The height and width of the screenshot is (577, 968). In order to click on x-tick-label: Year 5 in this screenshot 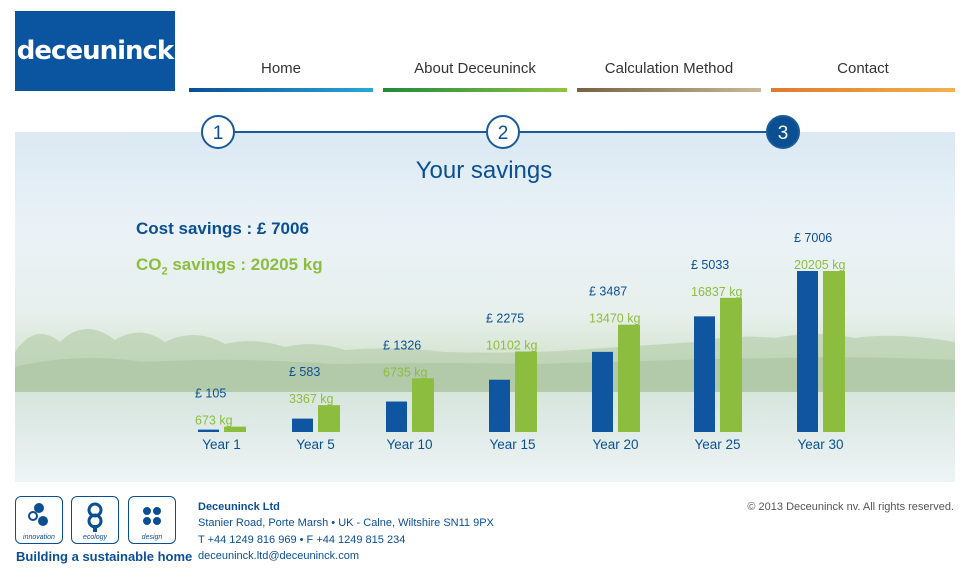, I will do `click(315, 444)`.